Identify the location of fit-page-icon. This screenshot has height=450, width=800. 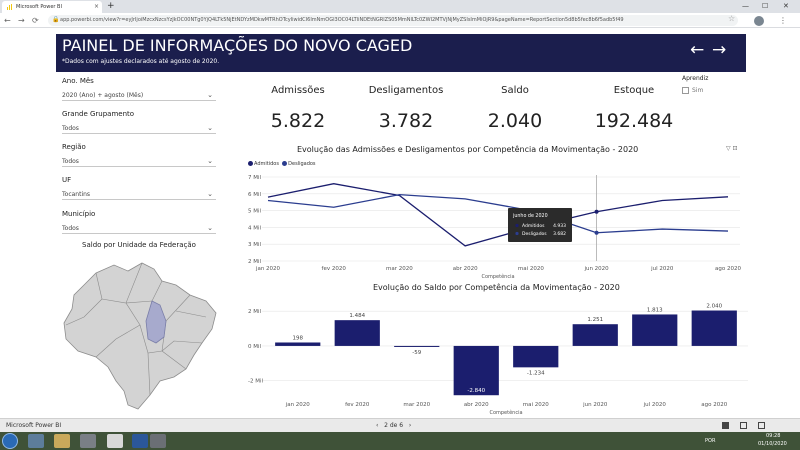
(761, 425).